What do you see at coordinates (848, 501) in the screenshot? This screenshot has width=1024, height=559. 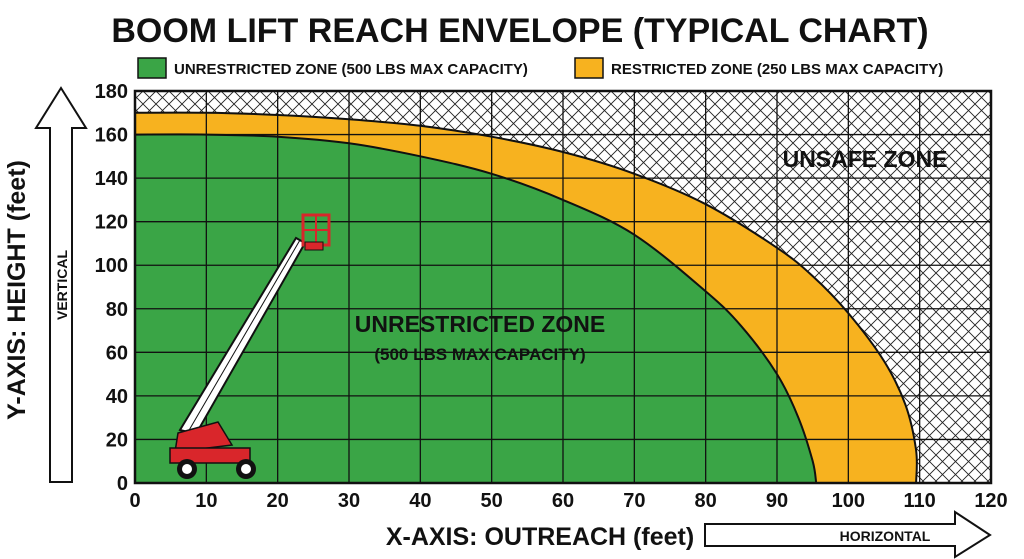 I see `x-tick-label: 100` at bounding box center [848, 501].